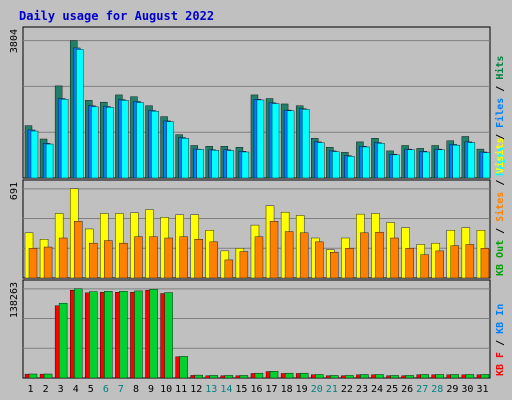 Image resolution: width=512 pixels, height=400 pixels. Describe the element at coordinates (500, 319) in the screenshot. I see `legend-part: KB In` at that location.